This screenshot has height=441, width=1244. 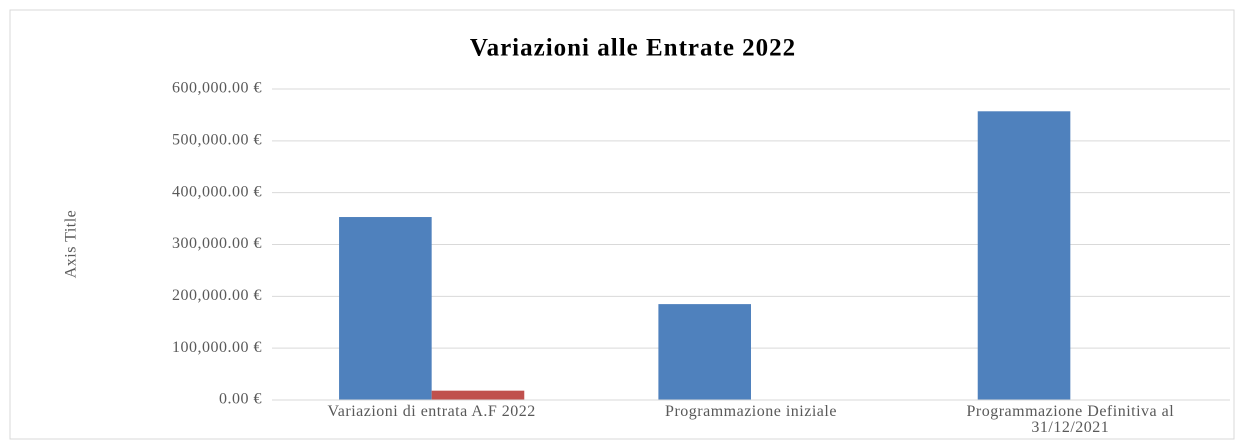 What do you see at coordinates (217, 295) in the screenshot?
I see `y-tick-label: 200,000.00 €` at bounding box center [217, 295].